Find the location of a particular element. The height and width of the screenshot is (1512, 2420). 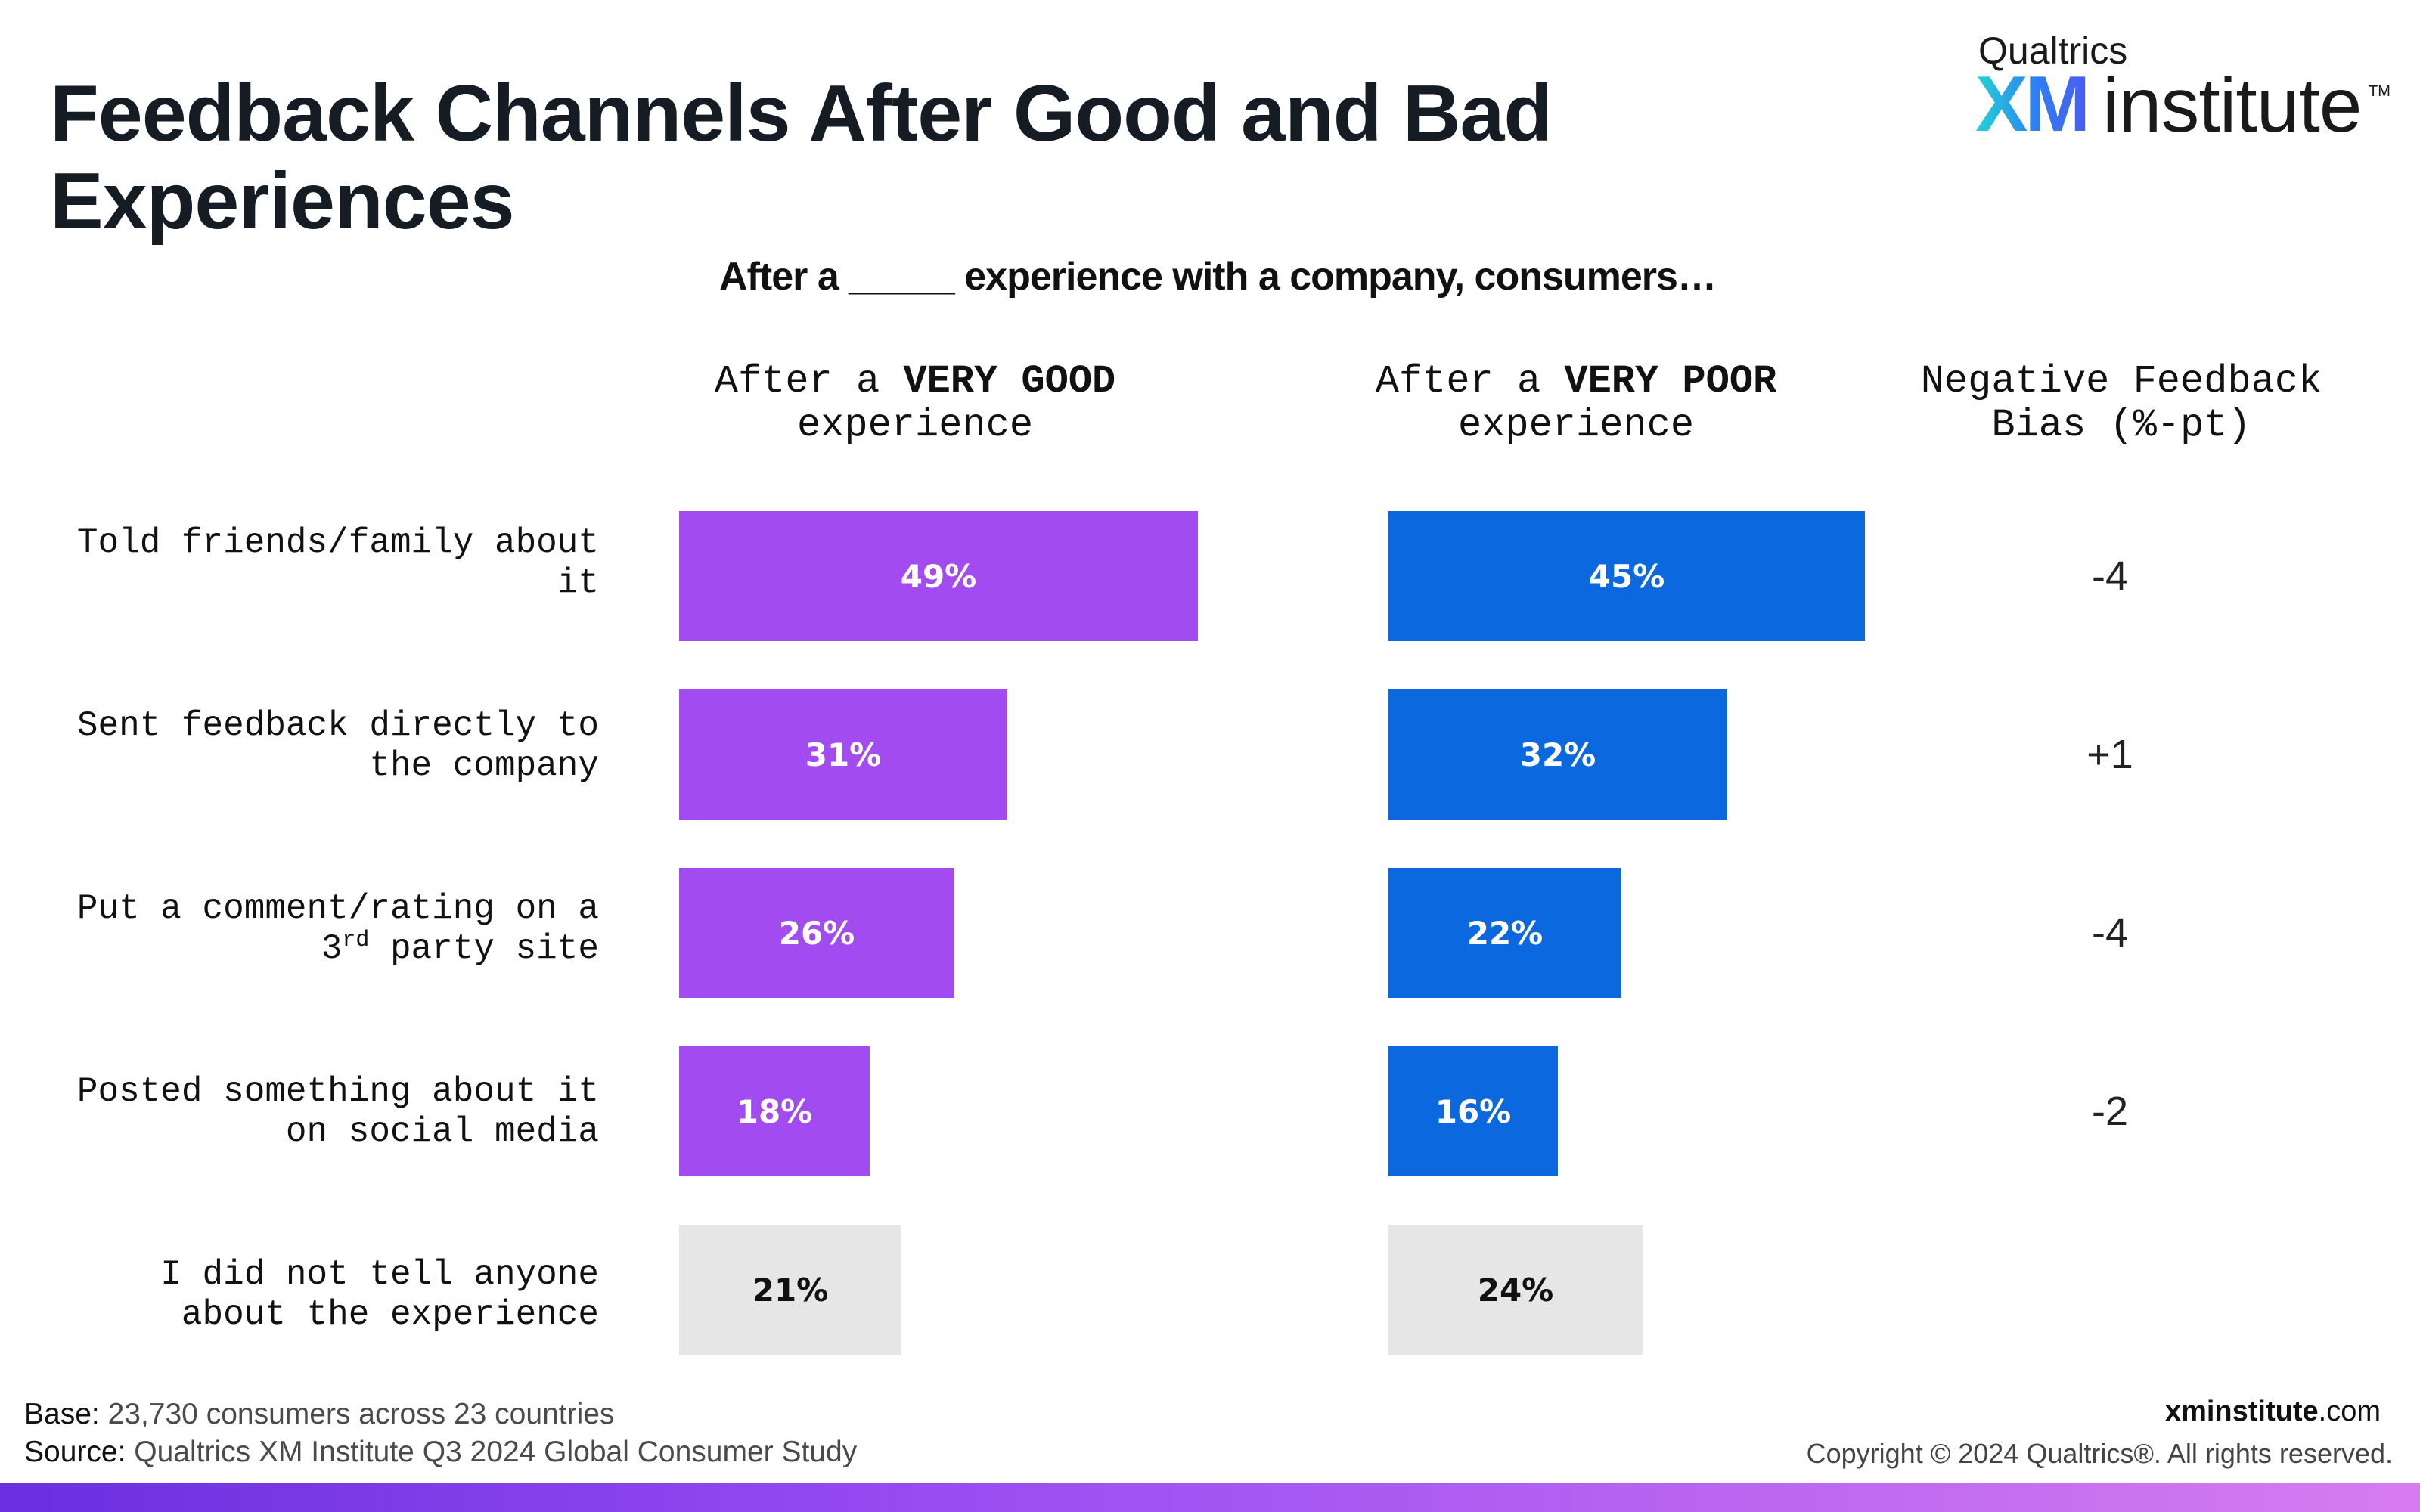

bar-value-label: 18% is located at coordinates (774, 1111).